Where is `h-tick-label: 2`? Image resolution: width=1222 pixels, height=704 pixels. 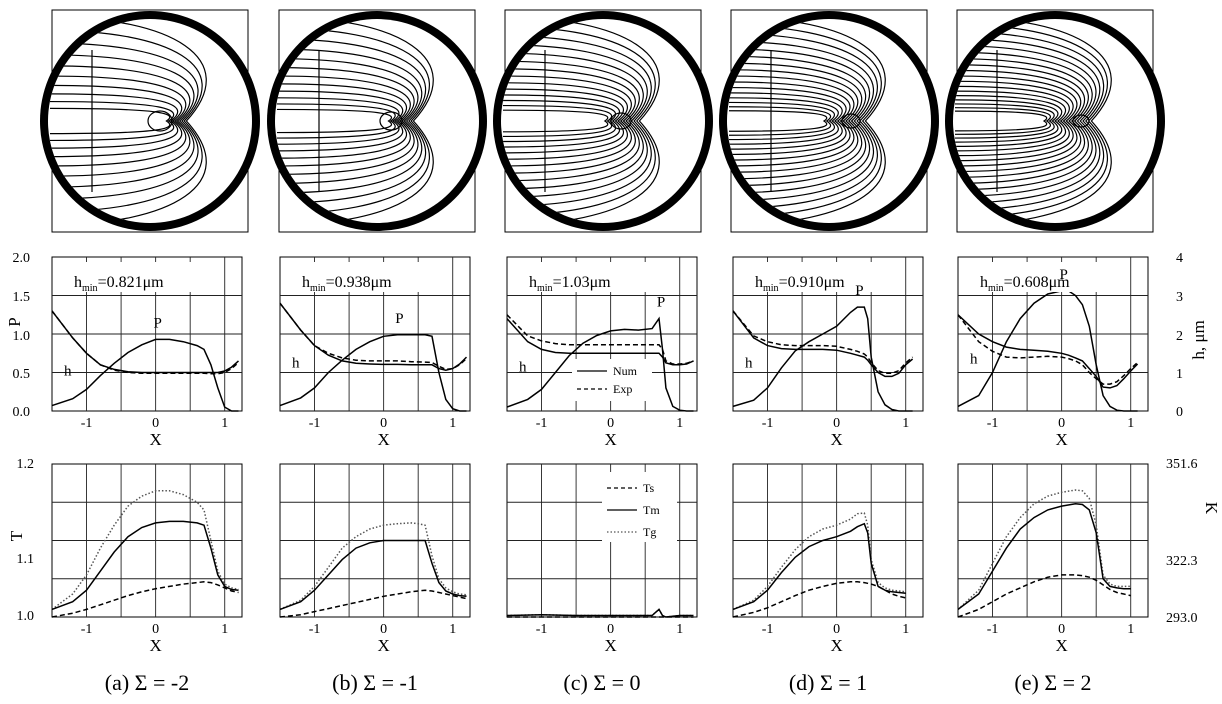
h-tick-label: 2 is located at coordinates (1179, 336).